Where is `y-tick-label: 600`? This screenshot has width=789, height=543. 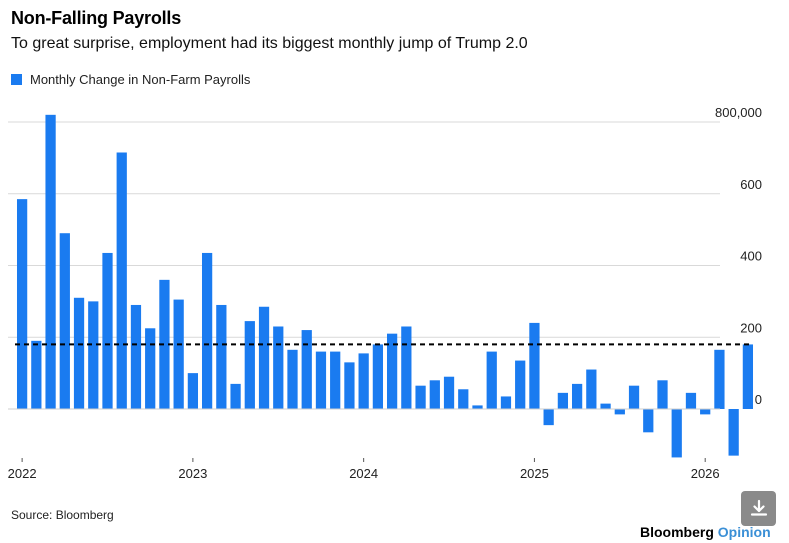
y-tick-label: 600 is located at coordinates (751, 184).